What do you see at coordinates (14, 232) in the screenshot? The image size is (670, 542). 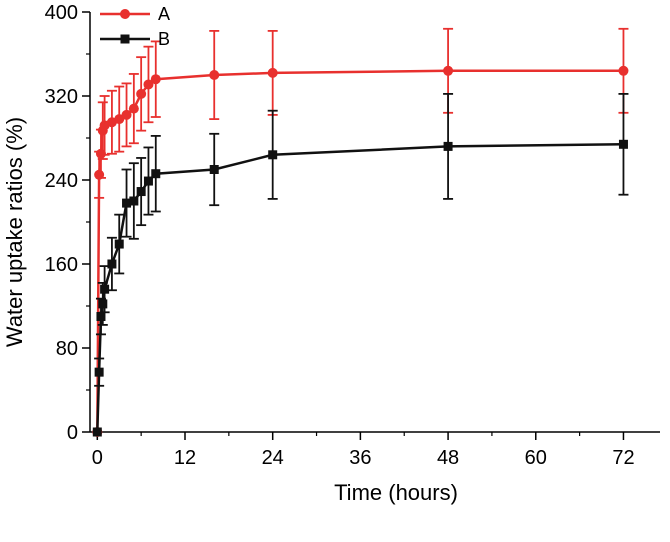 I see `y-axis-title: Water uptake ratios (%)` at bounding box center [14, 232].